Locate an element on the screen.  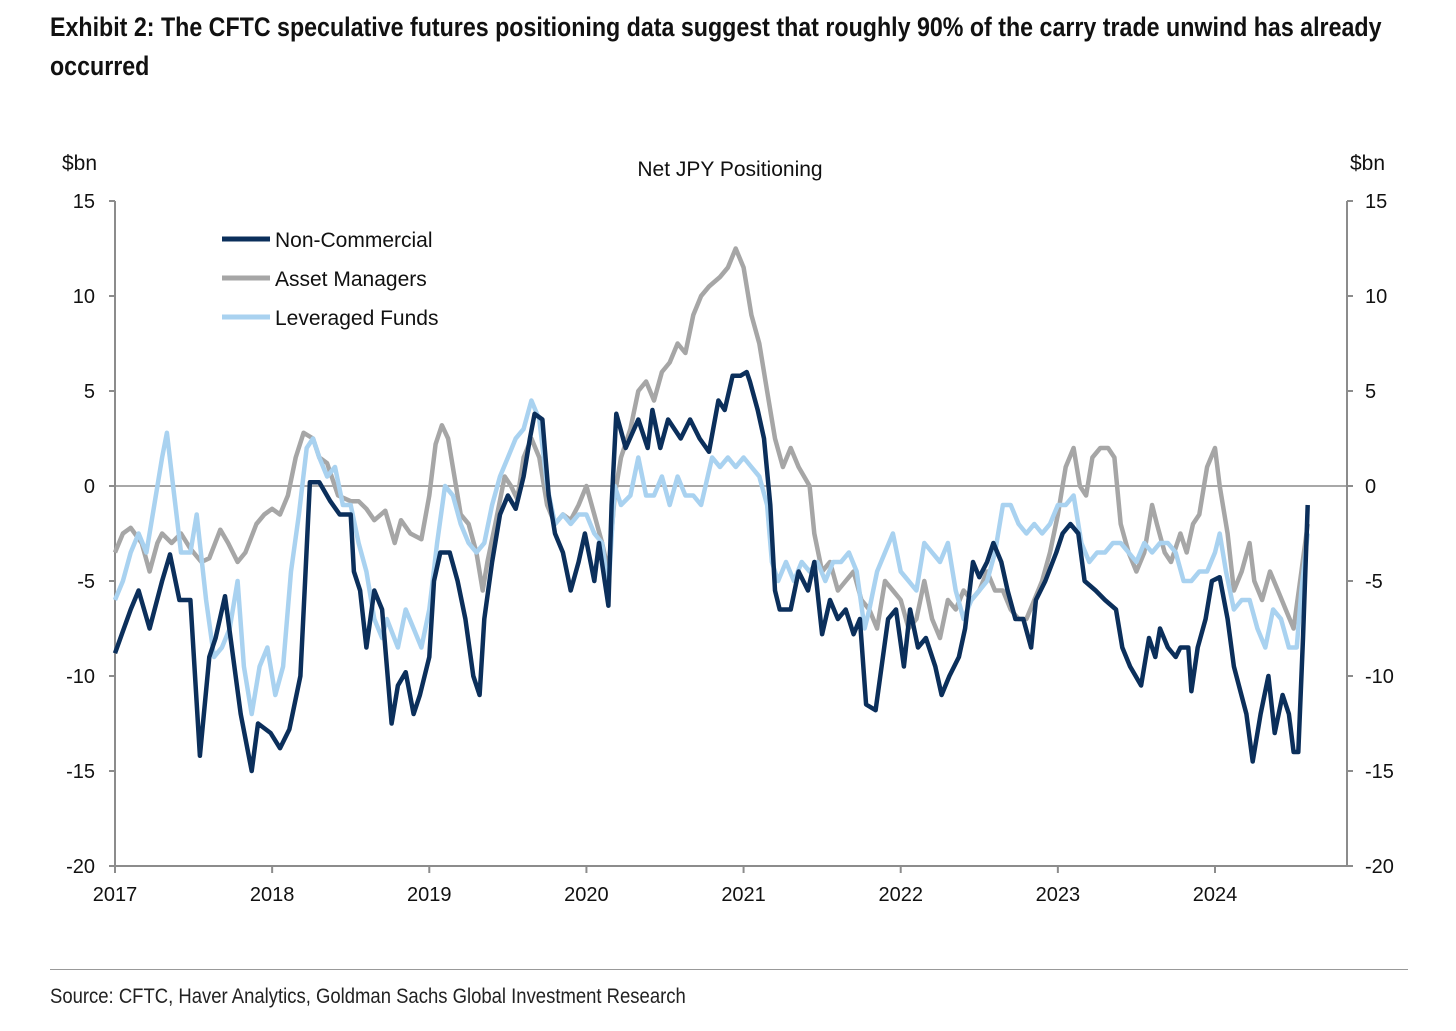
x-tick-label: 2021 is located at coordinates (743, 895).